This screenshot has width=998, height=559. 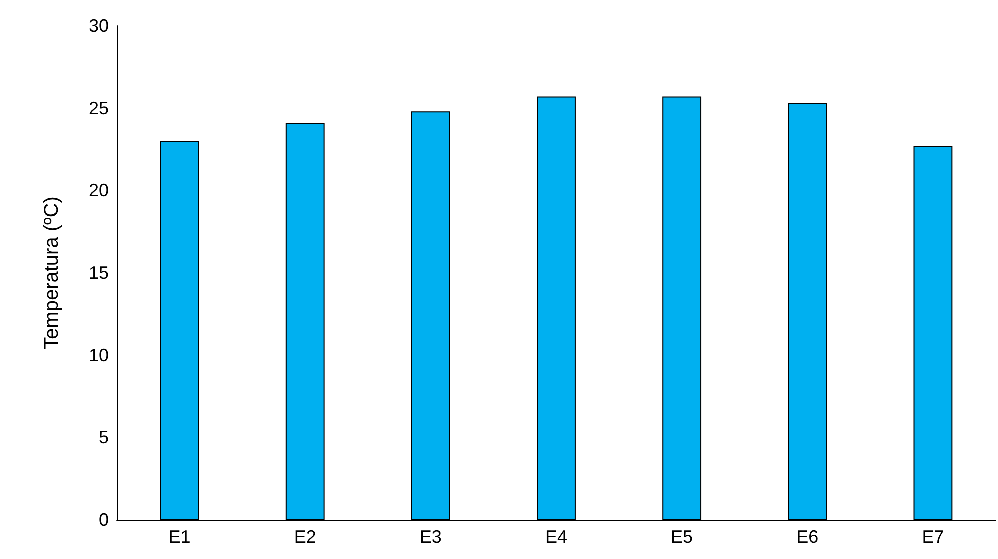 What do you see at coordinates (98, 108) in the screenshot?
I see `y-tick-label: 25` at bounding box center [98, 108].